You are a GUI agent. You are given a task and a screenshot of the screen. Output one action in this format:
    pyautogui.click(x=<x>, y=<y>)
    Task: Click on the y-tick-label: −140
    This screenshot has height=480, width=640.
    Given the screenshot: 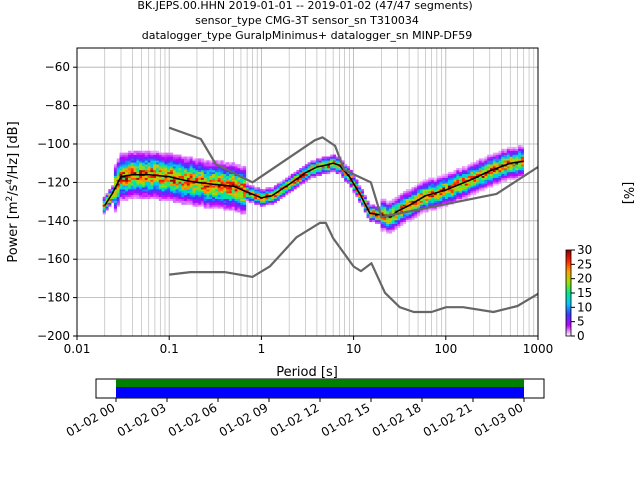 What is the action you would take?
    pyautogui.click(x=53, y=221)
    